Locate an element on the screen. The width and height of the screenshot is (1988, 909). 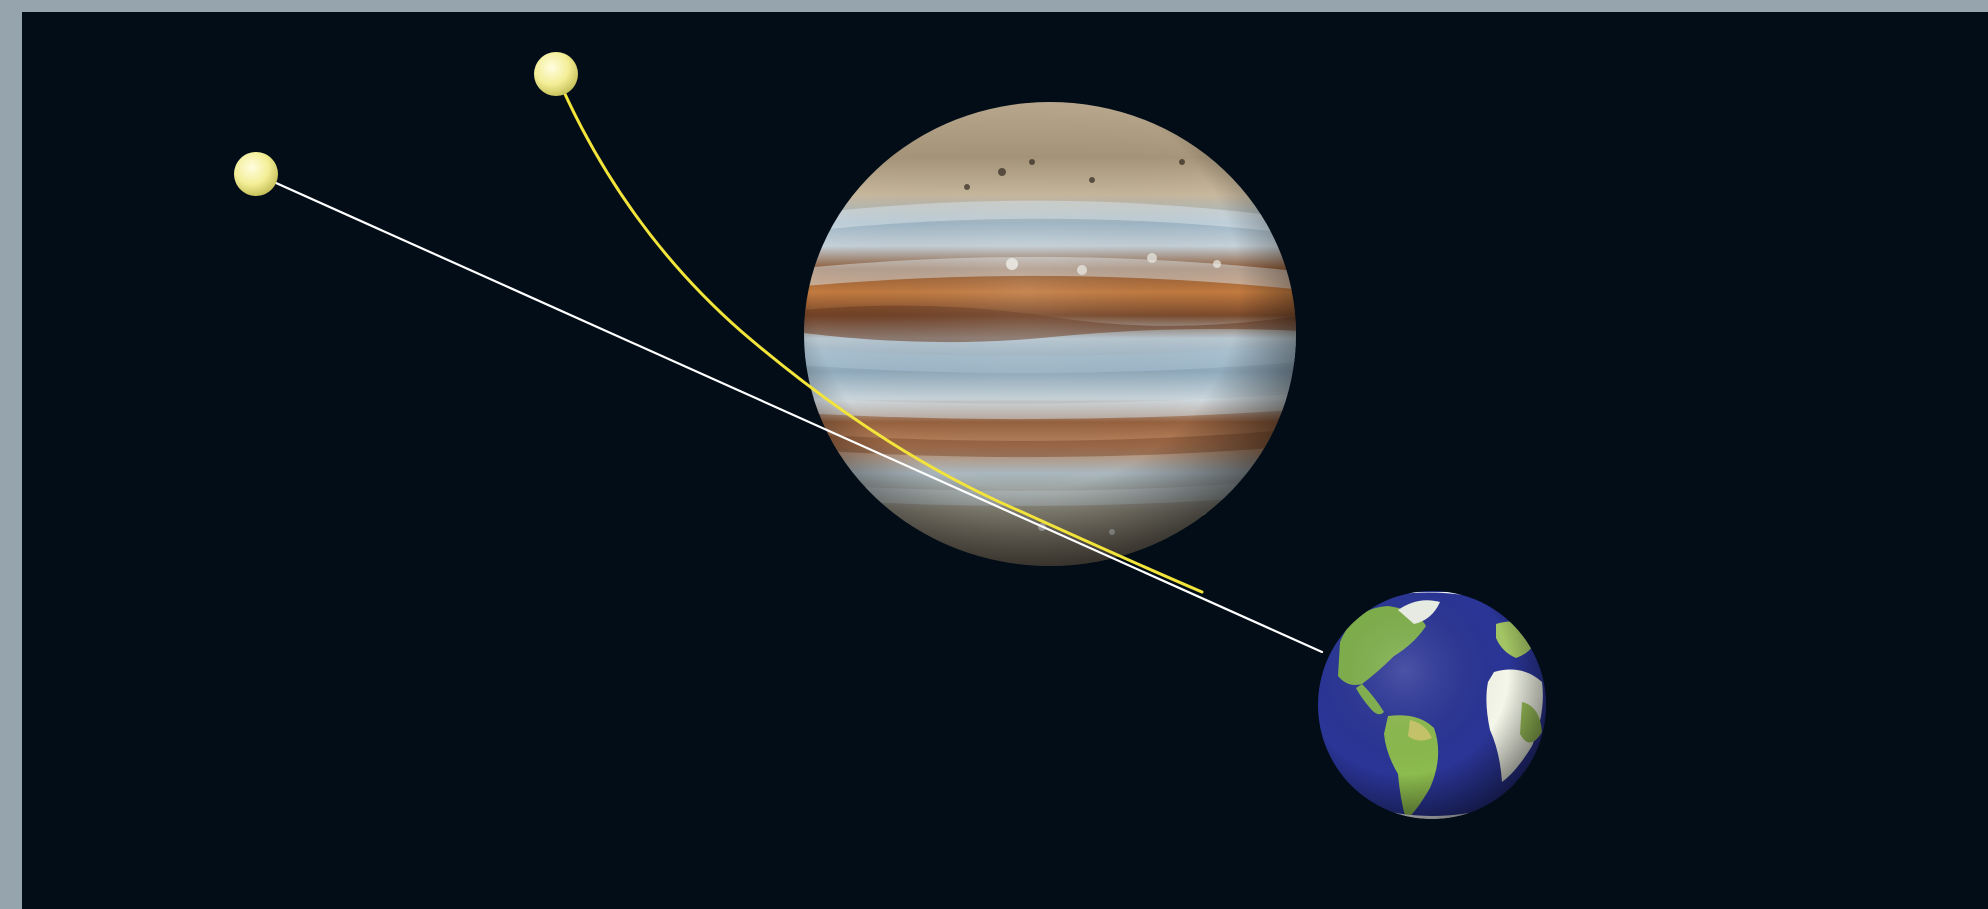
true-star-position is located at coordinates (556, 74).